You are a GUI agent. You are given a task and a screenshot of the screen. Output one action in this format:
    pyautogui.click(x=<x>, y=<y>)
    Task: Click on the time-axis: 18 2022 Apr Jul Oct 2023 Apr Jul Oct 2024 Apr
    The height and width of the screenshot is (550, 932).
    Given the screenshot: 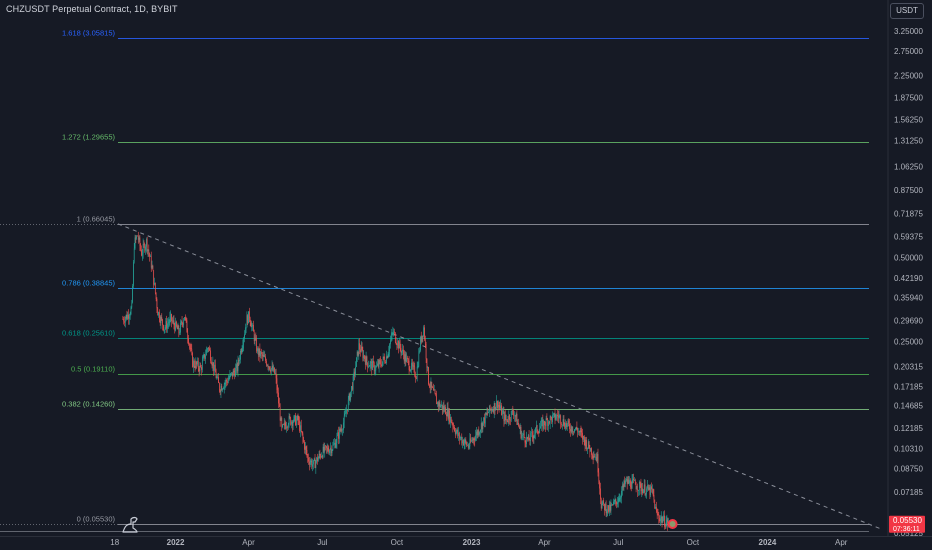 What is the action you would take?
    pyautogui.click(x=478, y=542)
    